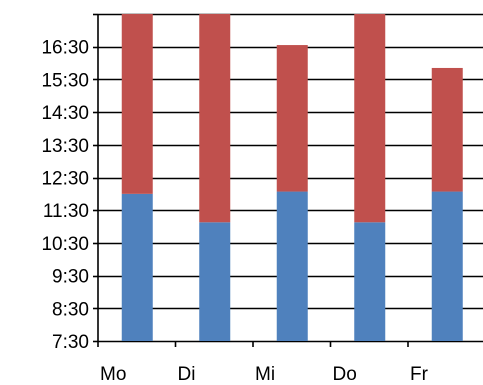 This screenshot has height=385, width=483. I want to click on y-tick-label: 9:30, so click(70, 277).